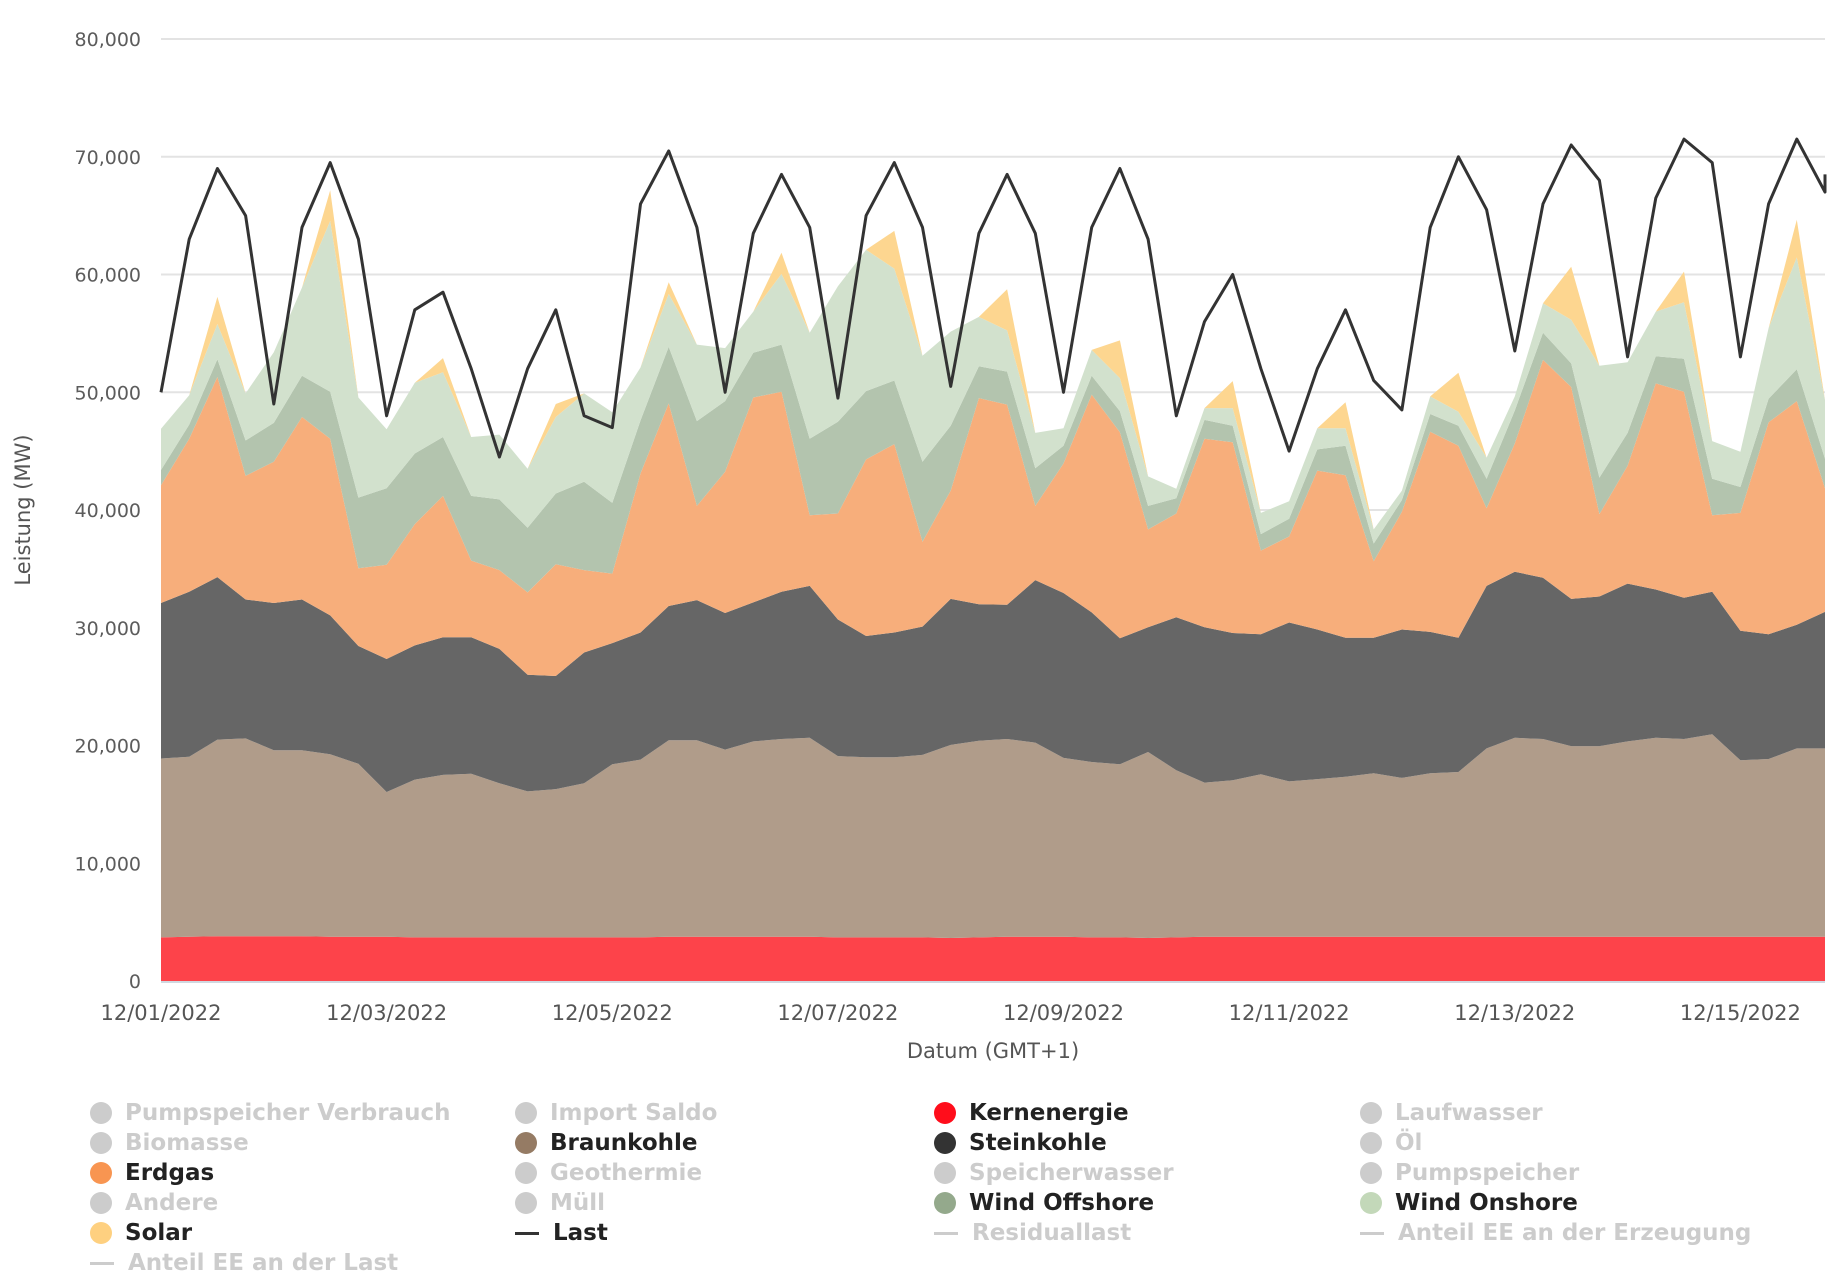  What do you see at coordinates (624, 1143) in the screenshot?
I see `legend-label: Braunkohle` at bounding box center [624, 1143].